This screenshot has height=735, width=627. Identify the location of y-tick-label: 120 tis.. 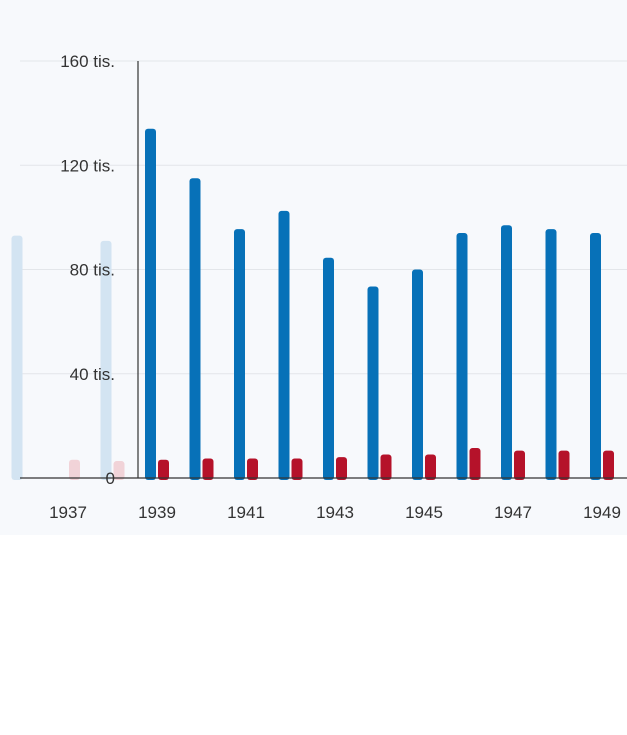
(87, 165).